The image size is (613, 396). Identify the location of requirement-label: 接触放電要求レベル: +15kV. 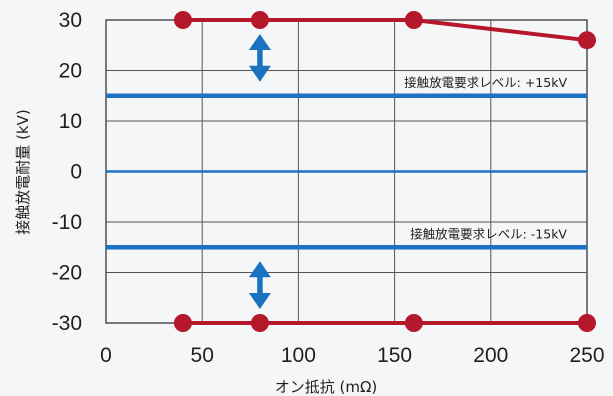
(485, 82).